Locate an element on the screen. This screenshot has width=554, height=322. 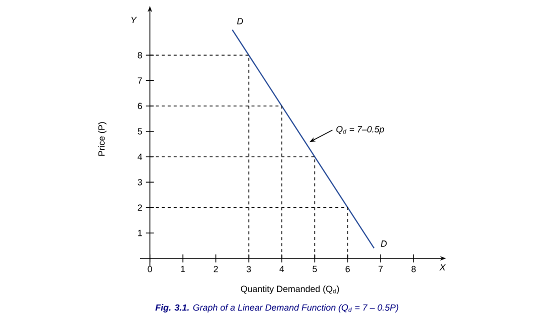
x-tick-label: 7 is located at coordinates (380, 269).